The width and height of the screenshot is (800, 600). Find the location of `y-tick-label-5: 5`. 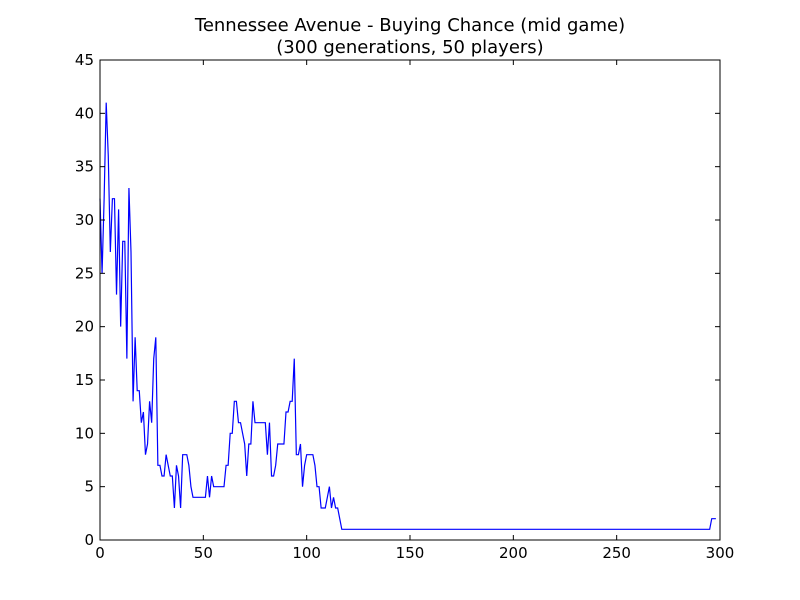

y-tick-label-5: 5 is located at coordinates (89, 487).